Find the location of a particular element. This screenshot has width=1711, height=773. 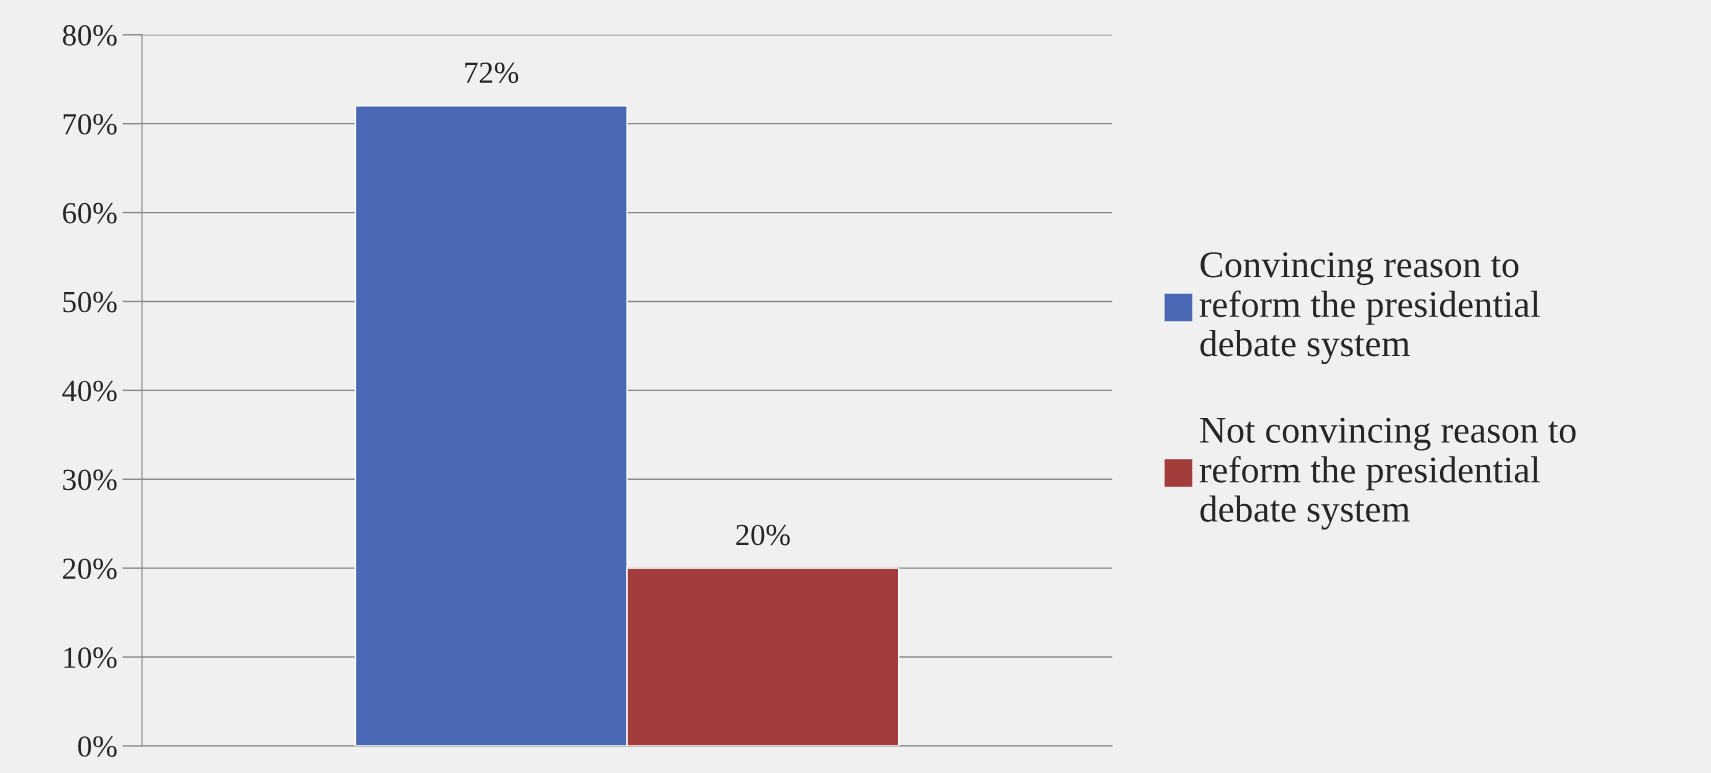

legend-label: Convincing reason to reform the presidential debate system is located at coordinates (1369, 308).